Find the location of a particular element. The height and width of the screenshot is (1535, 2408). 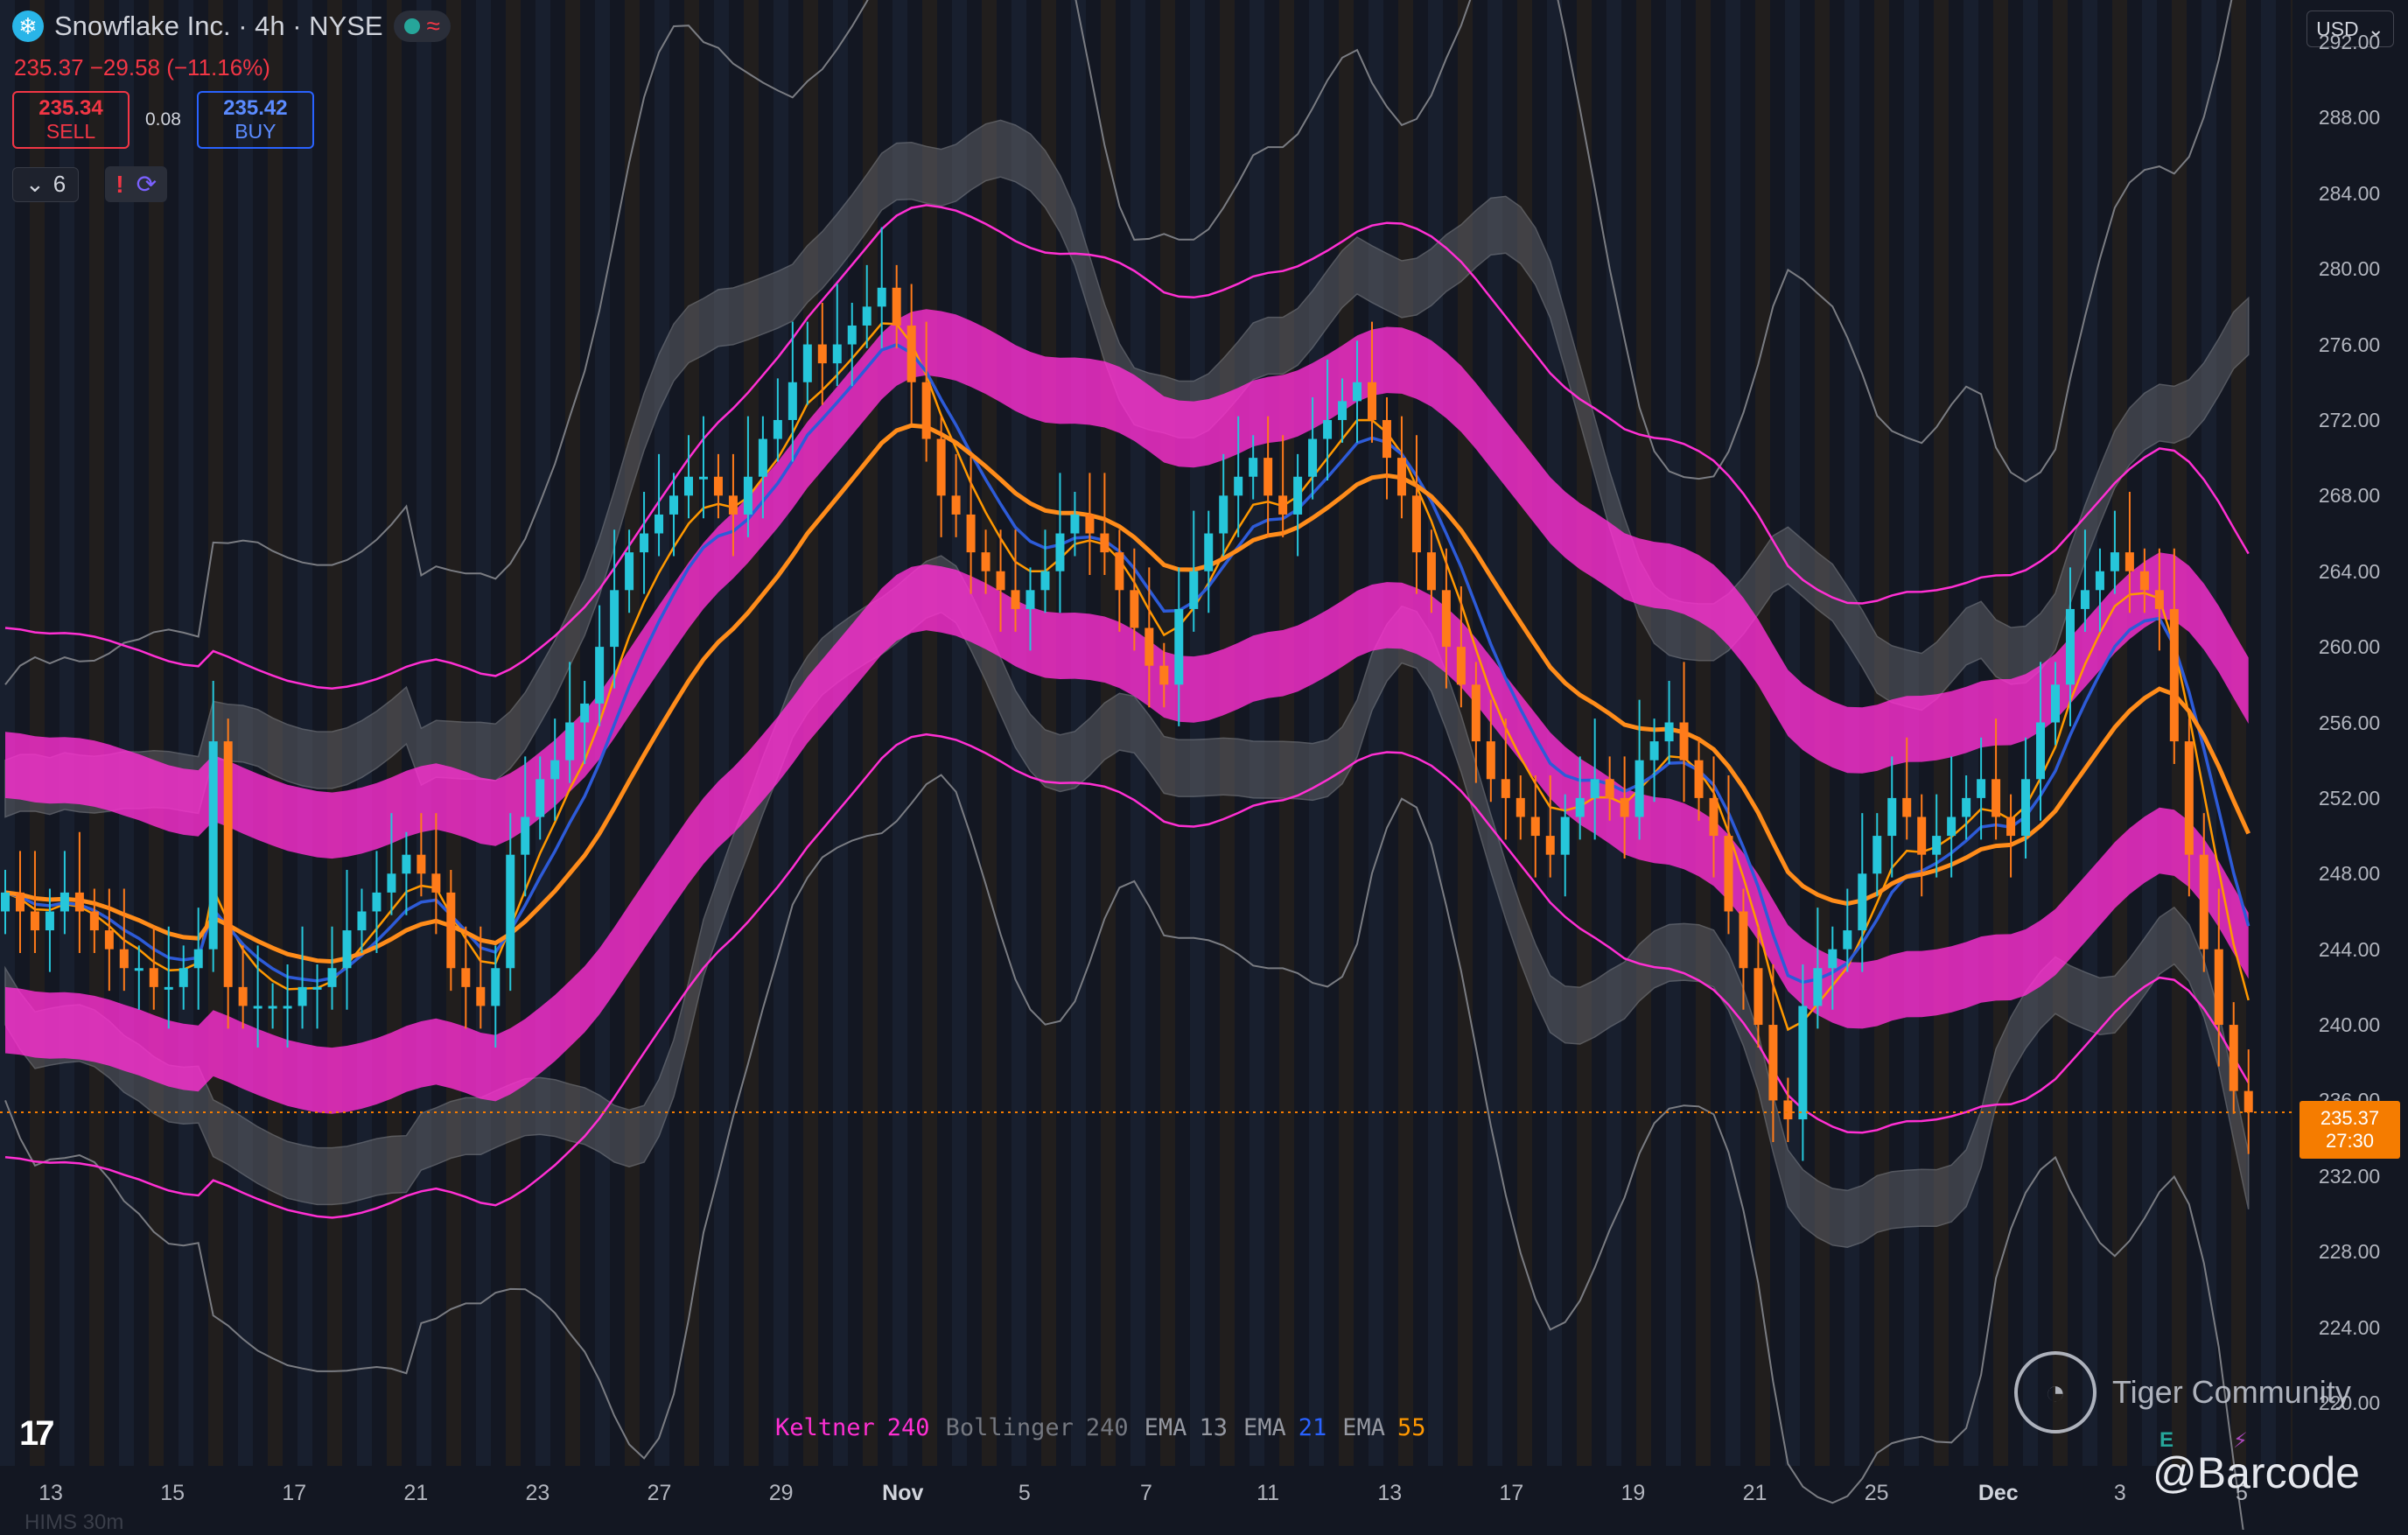

indicators-toggle: ⌄ 6 is located at coordinates (46, 184).